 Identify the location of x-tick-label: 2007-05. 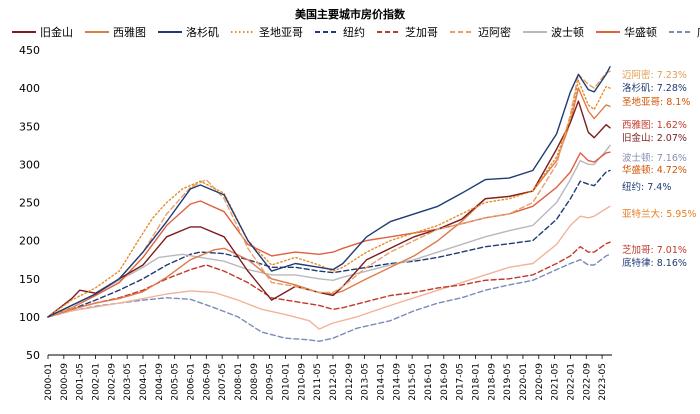
(223, 382).